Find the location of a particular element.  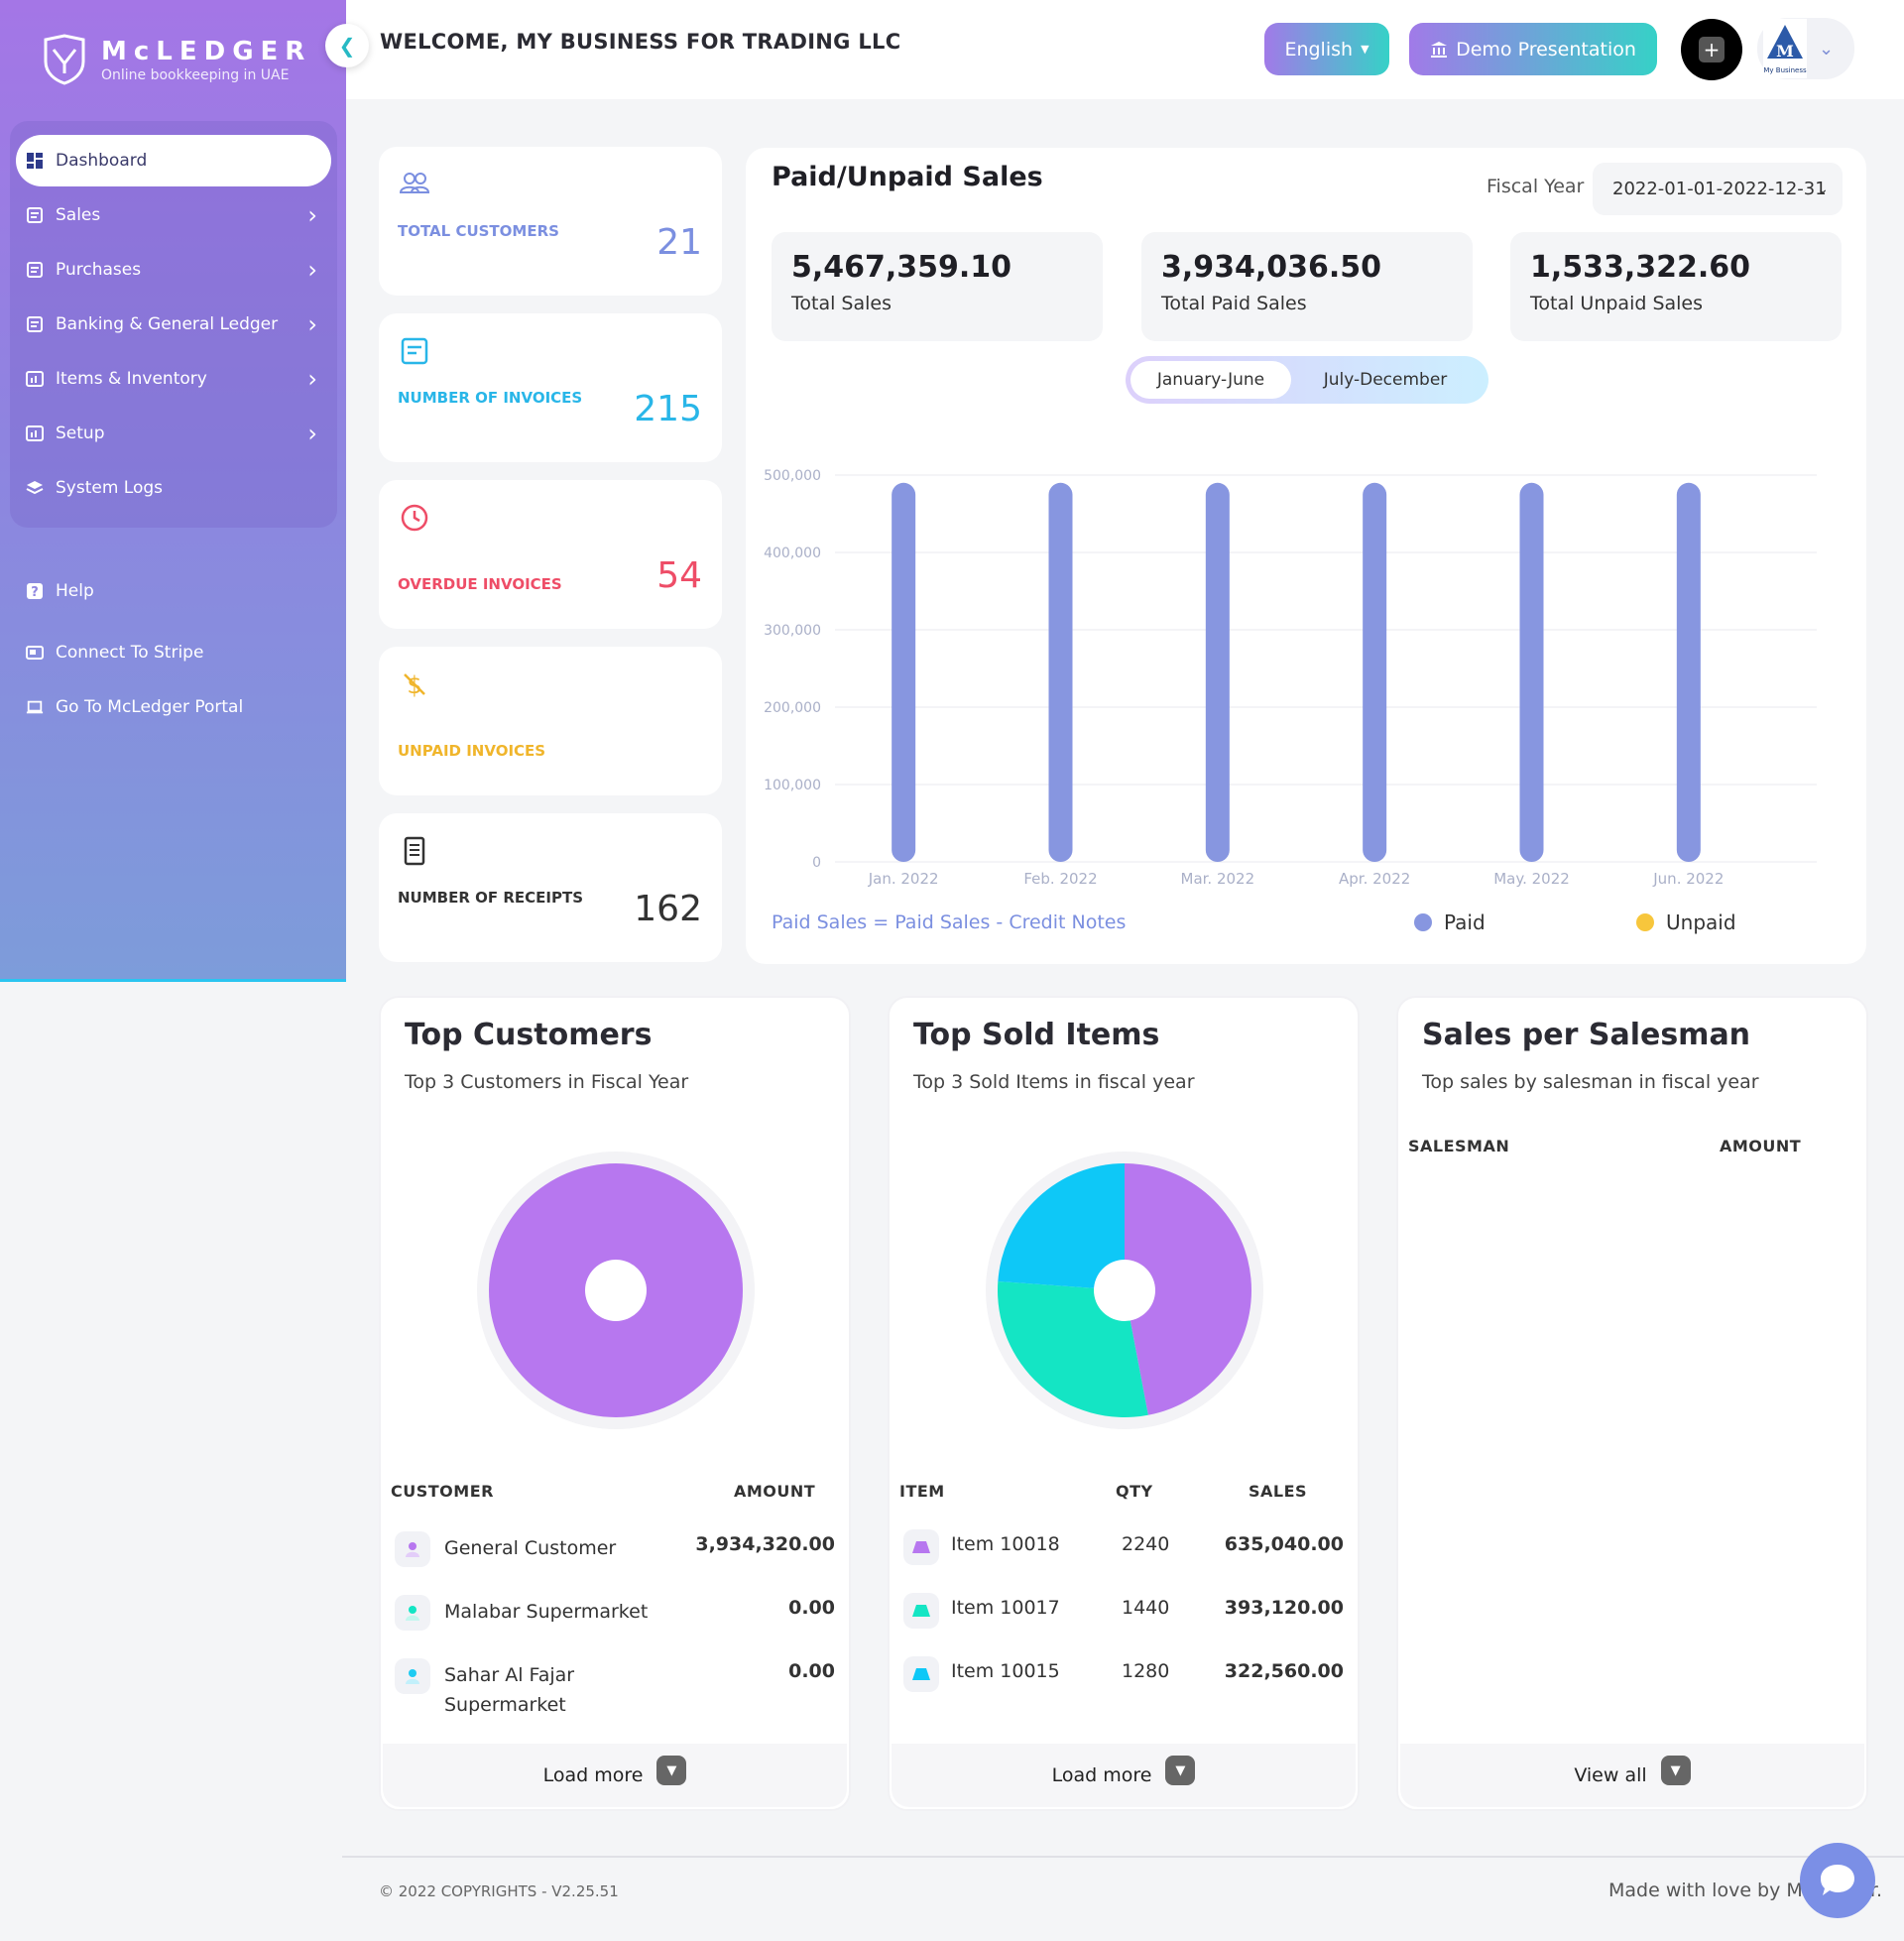

help-icon: ? is located at coordinates (35, 591).